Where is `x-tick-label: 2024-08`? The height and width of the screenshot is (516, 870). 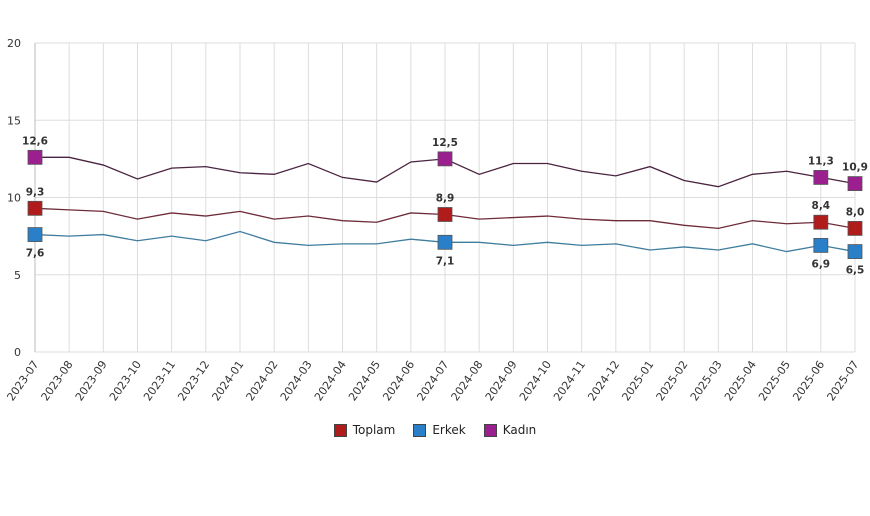
x-tick-label: 2024-08 is located at coordinates (467, 380).